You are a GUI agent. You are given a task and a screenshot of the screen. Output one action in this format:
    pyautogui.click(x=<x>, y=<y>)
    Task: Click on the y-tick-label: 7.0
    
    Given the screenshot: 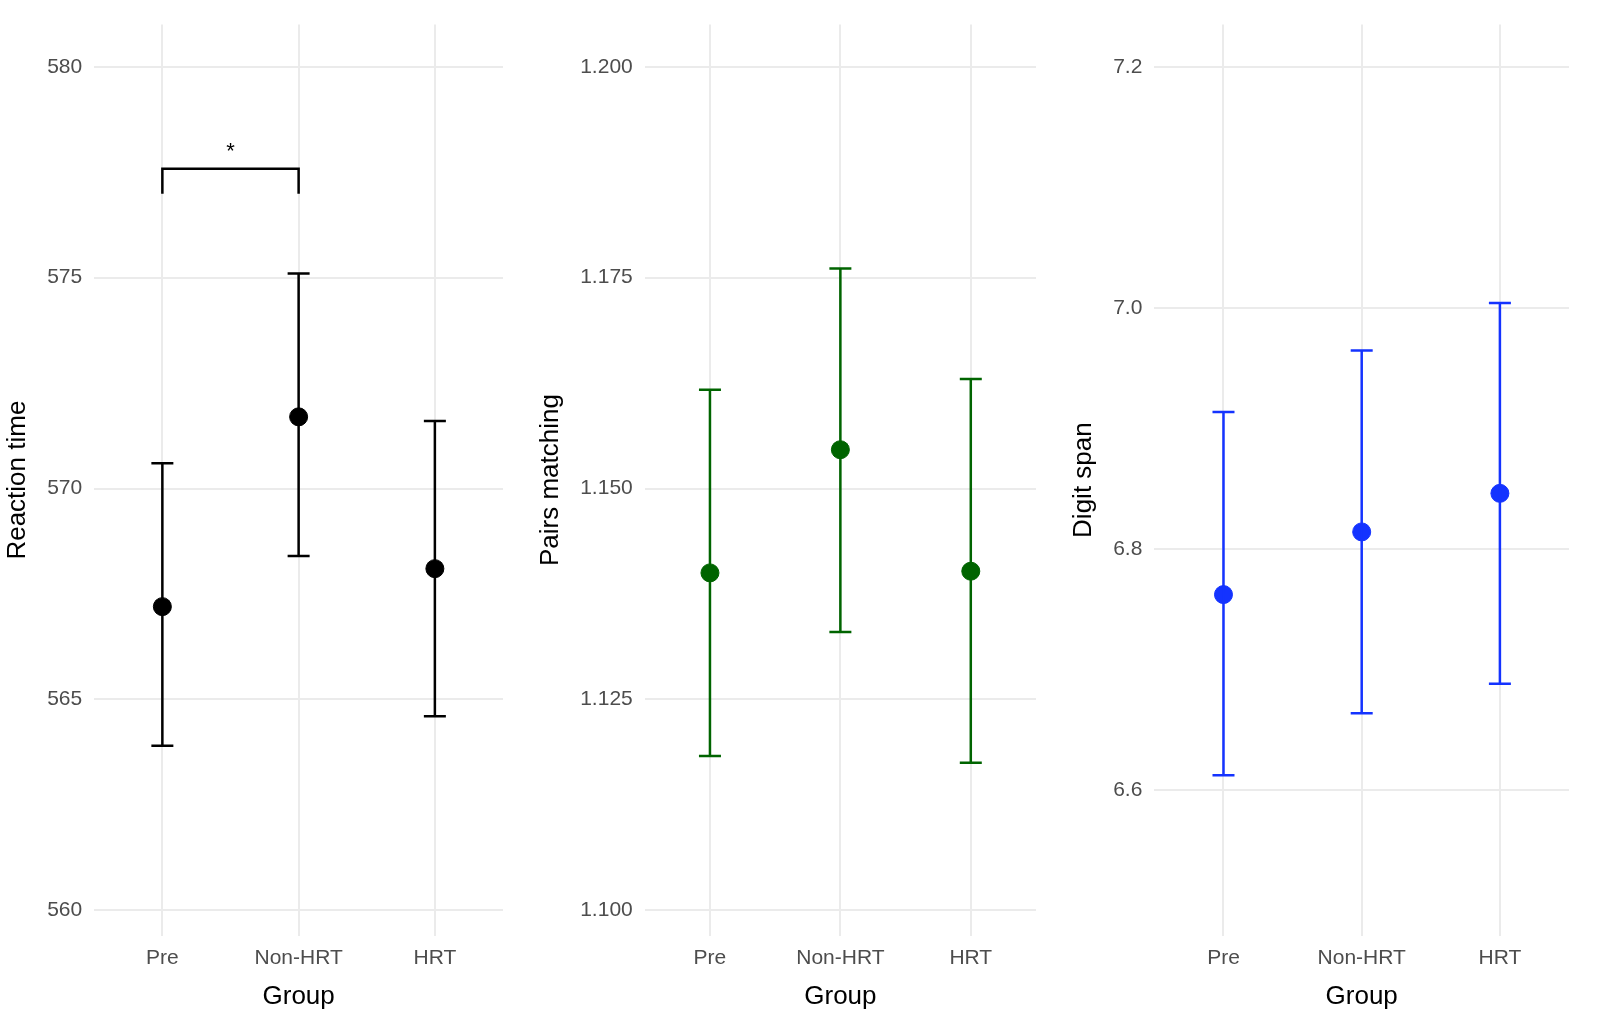 What is the action you would take?
    pyautogui.click(x=1128, y=306)
    